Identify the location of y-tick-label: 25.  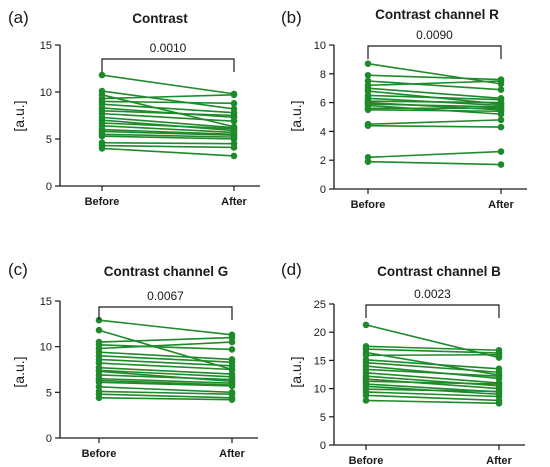
(320, 305).